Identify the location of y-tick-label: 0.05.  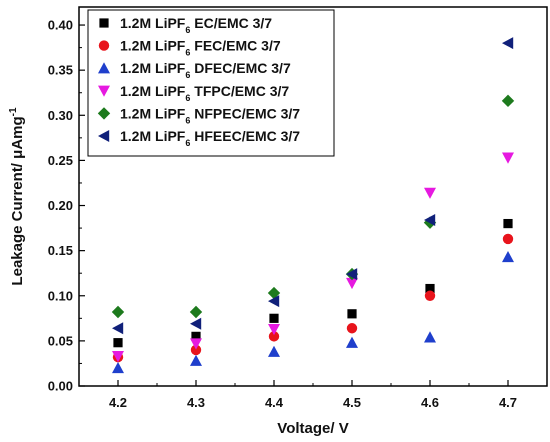
(60, 340).